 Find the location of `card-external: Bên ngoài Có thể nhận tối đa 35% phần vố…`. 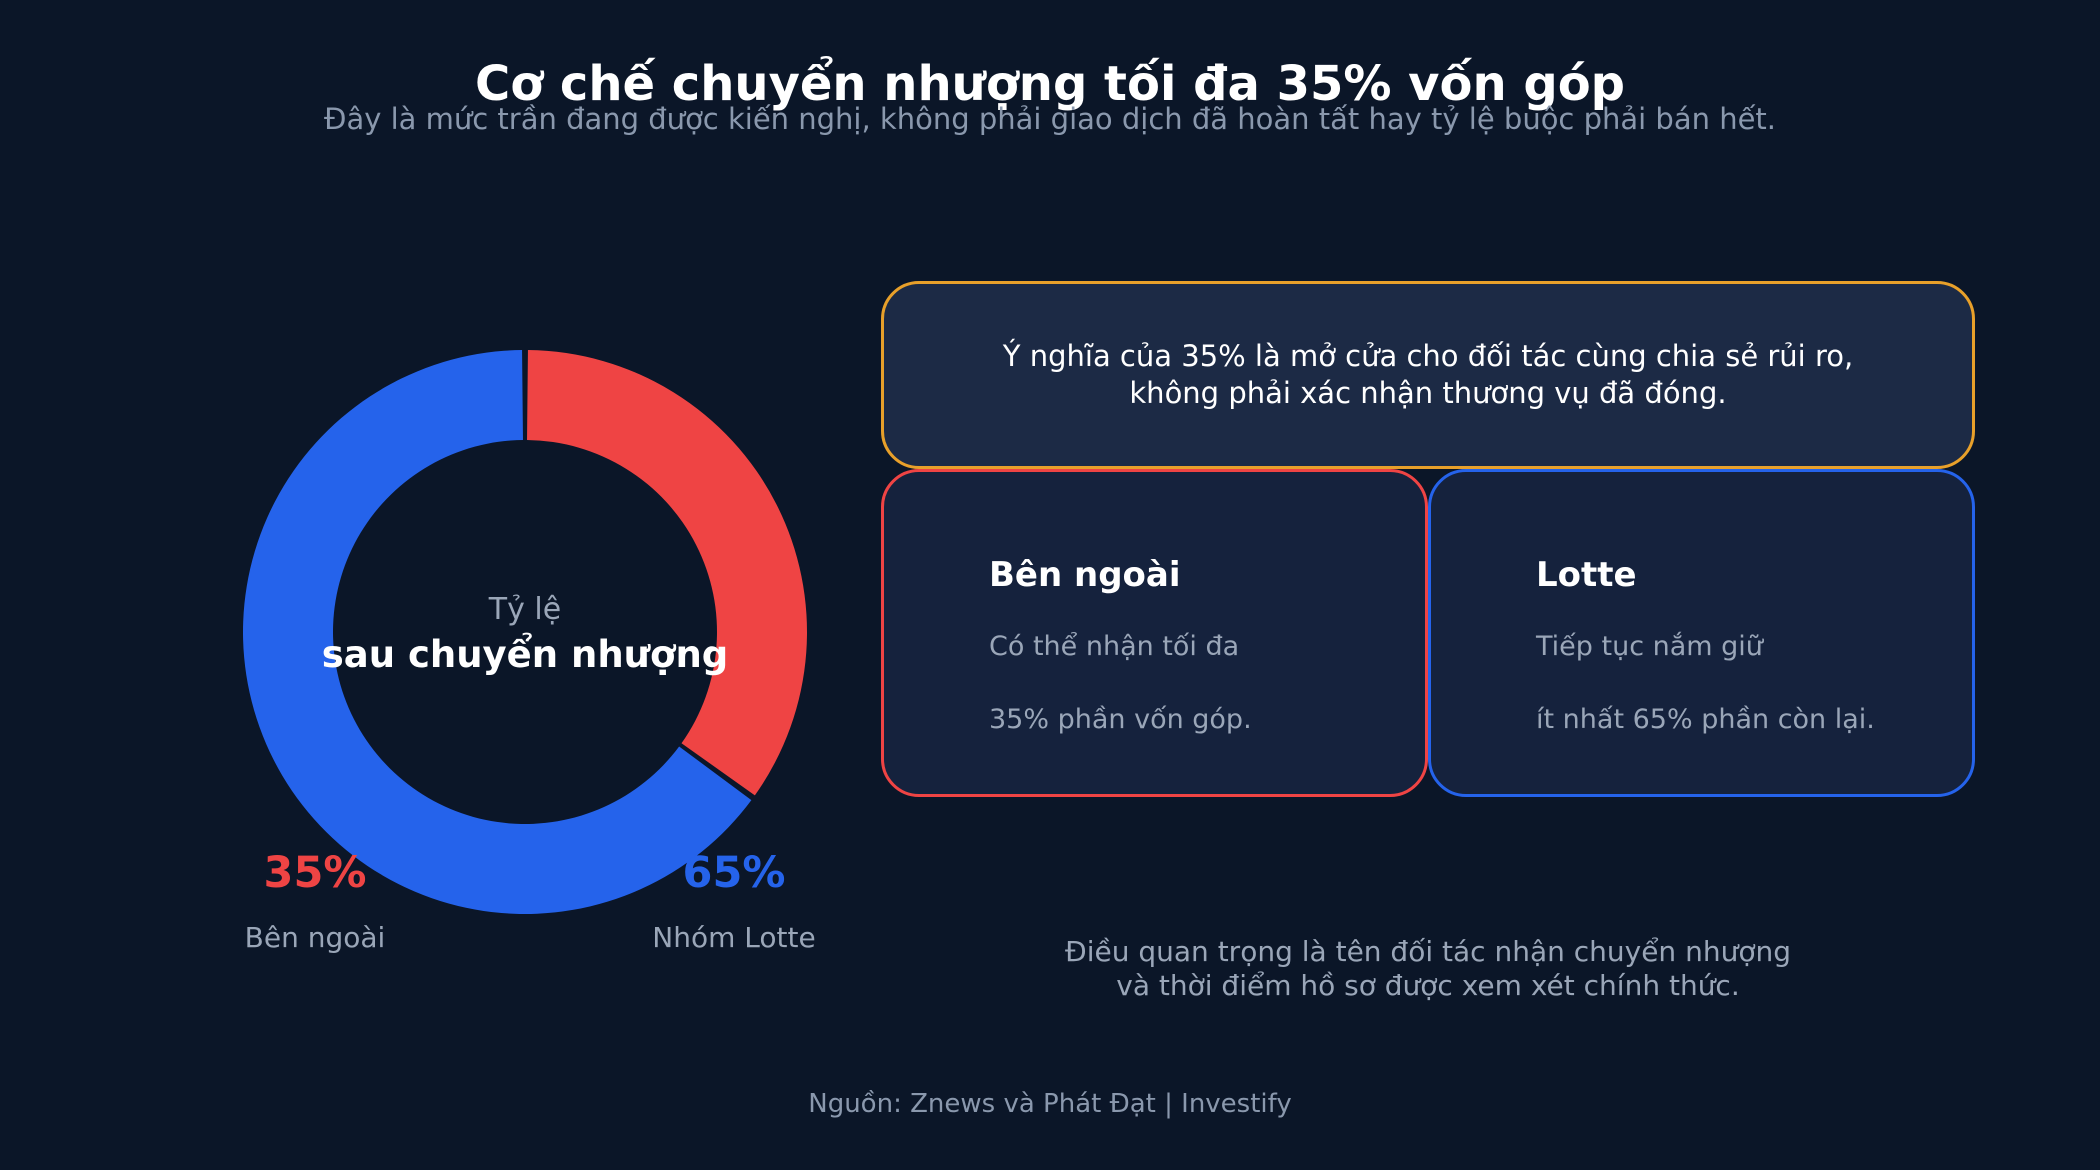

card-external: Bên ngoài Có thể nhận tối đa 35% phần vố… is located at coordinates (1154, 633).